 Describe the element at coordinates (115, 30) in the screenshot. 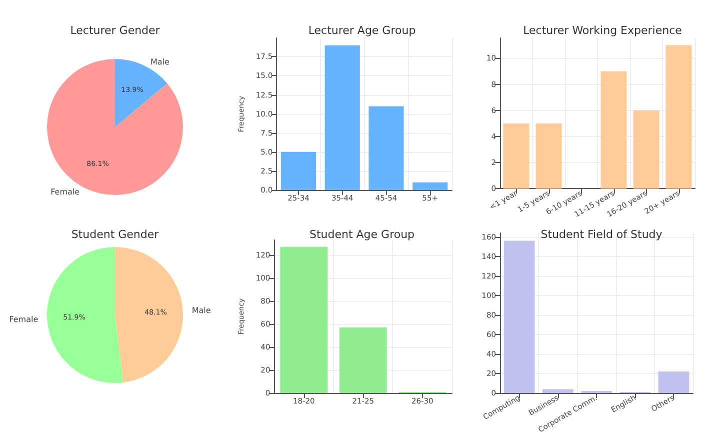

I see `chart-title: Lecturer Gender` at that location.